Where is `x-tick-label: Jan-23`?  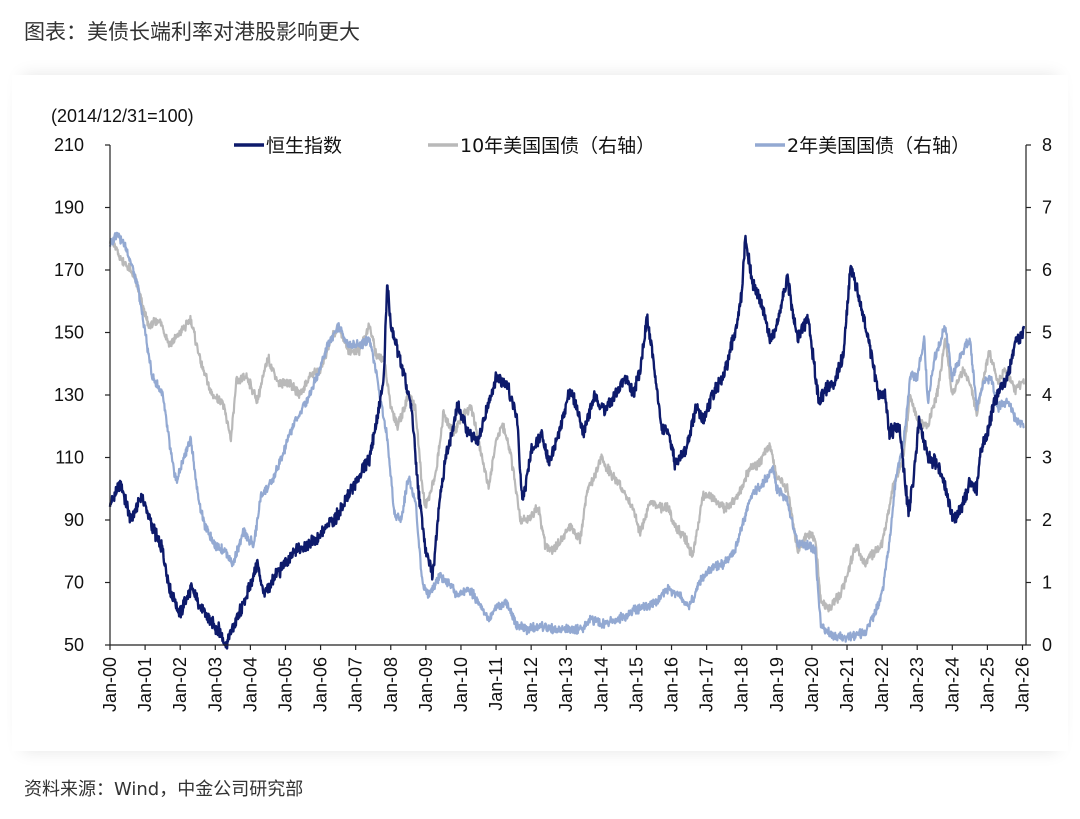
x-tick-label: Jan-23 is located at coordinates (917, 684).